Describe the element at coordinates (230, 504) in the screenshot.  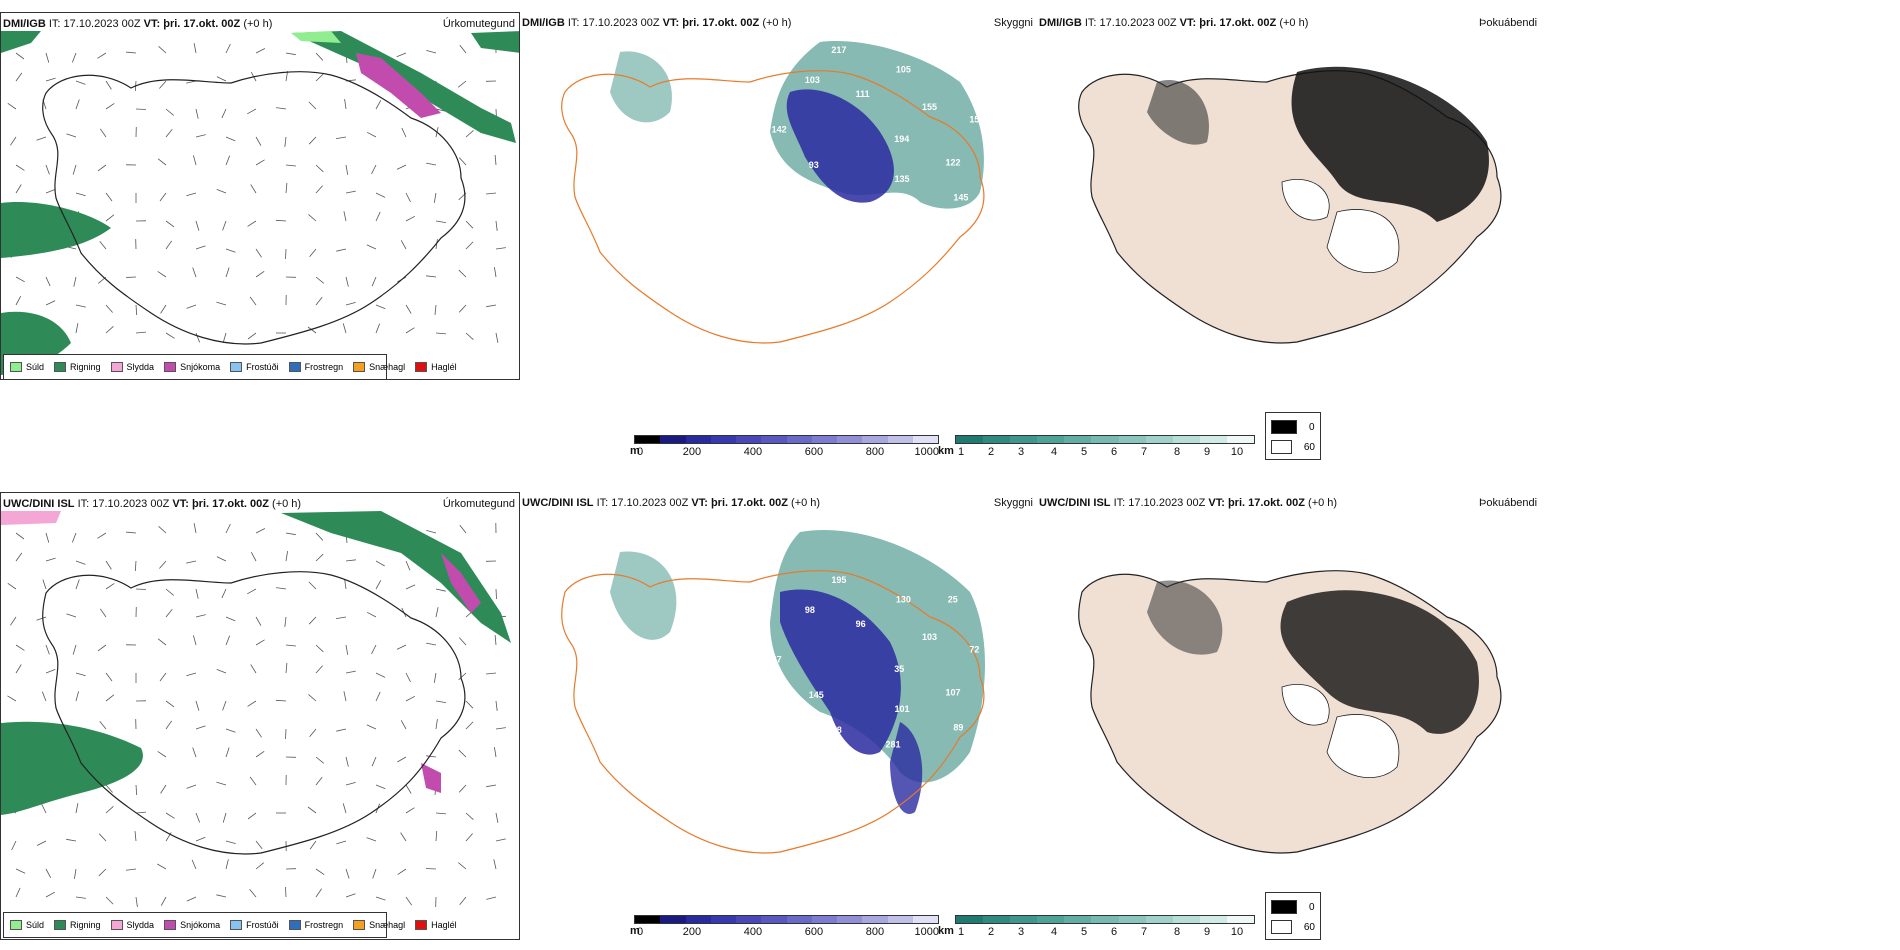
I see `valid-time: þri. 17.okt. 00Z` at that location.